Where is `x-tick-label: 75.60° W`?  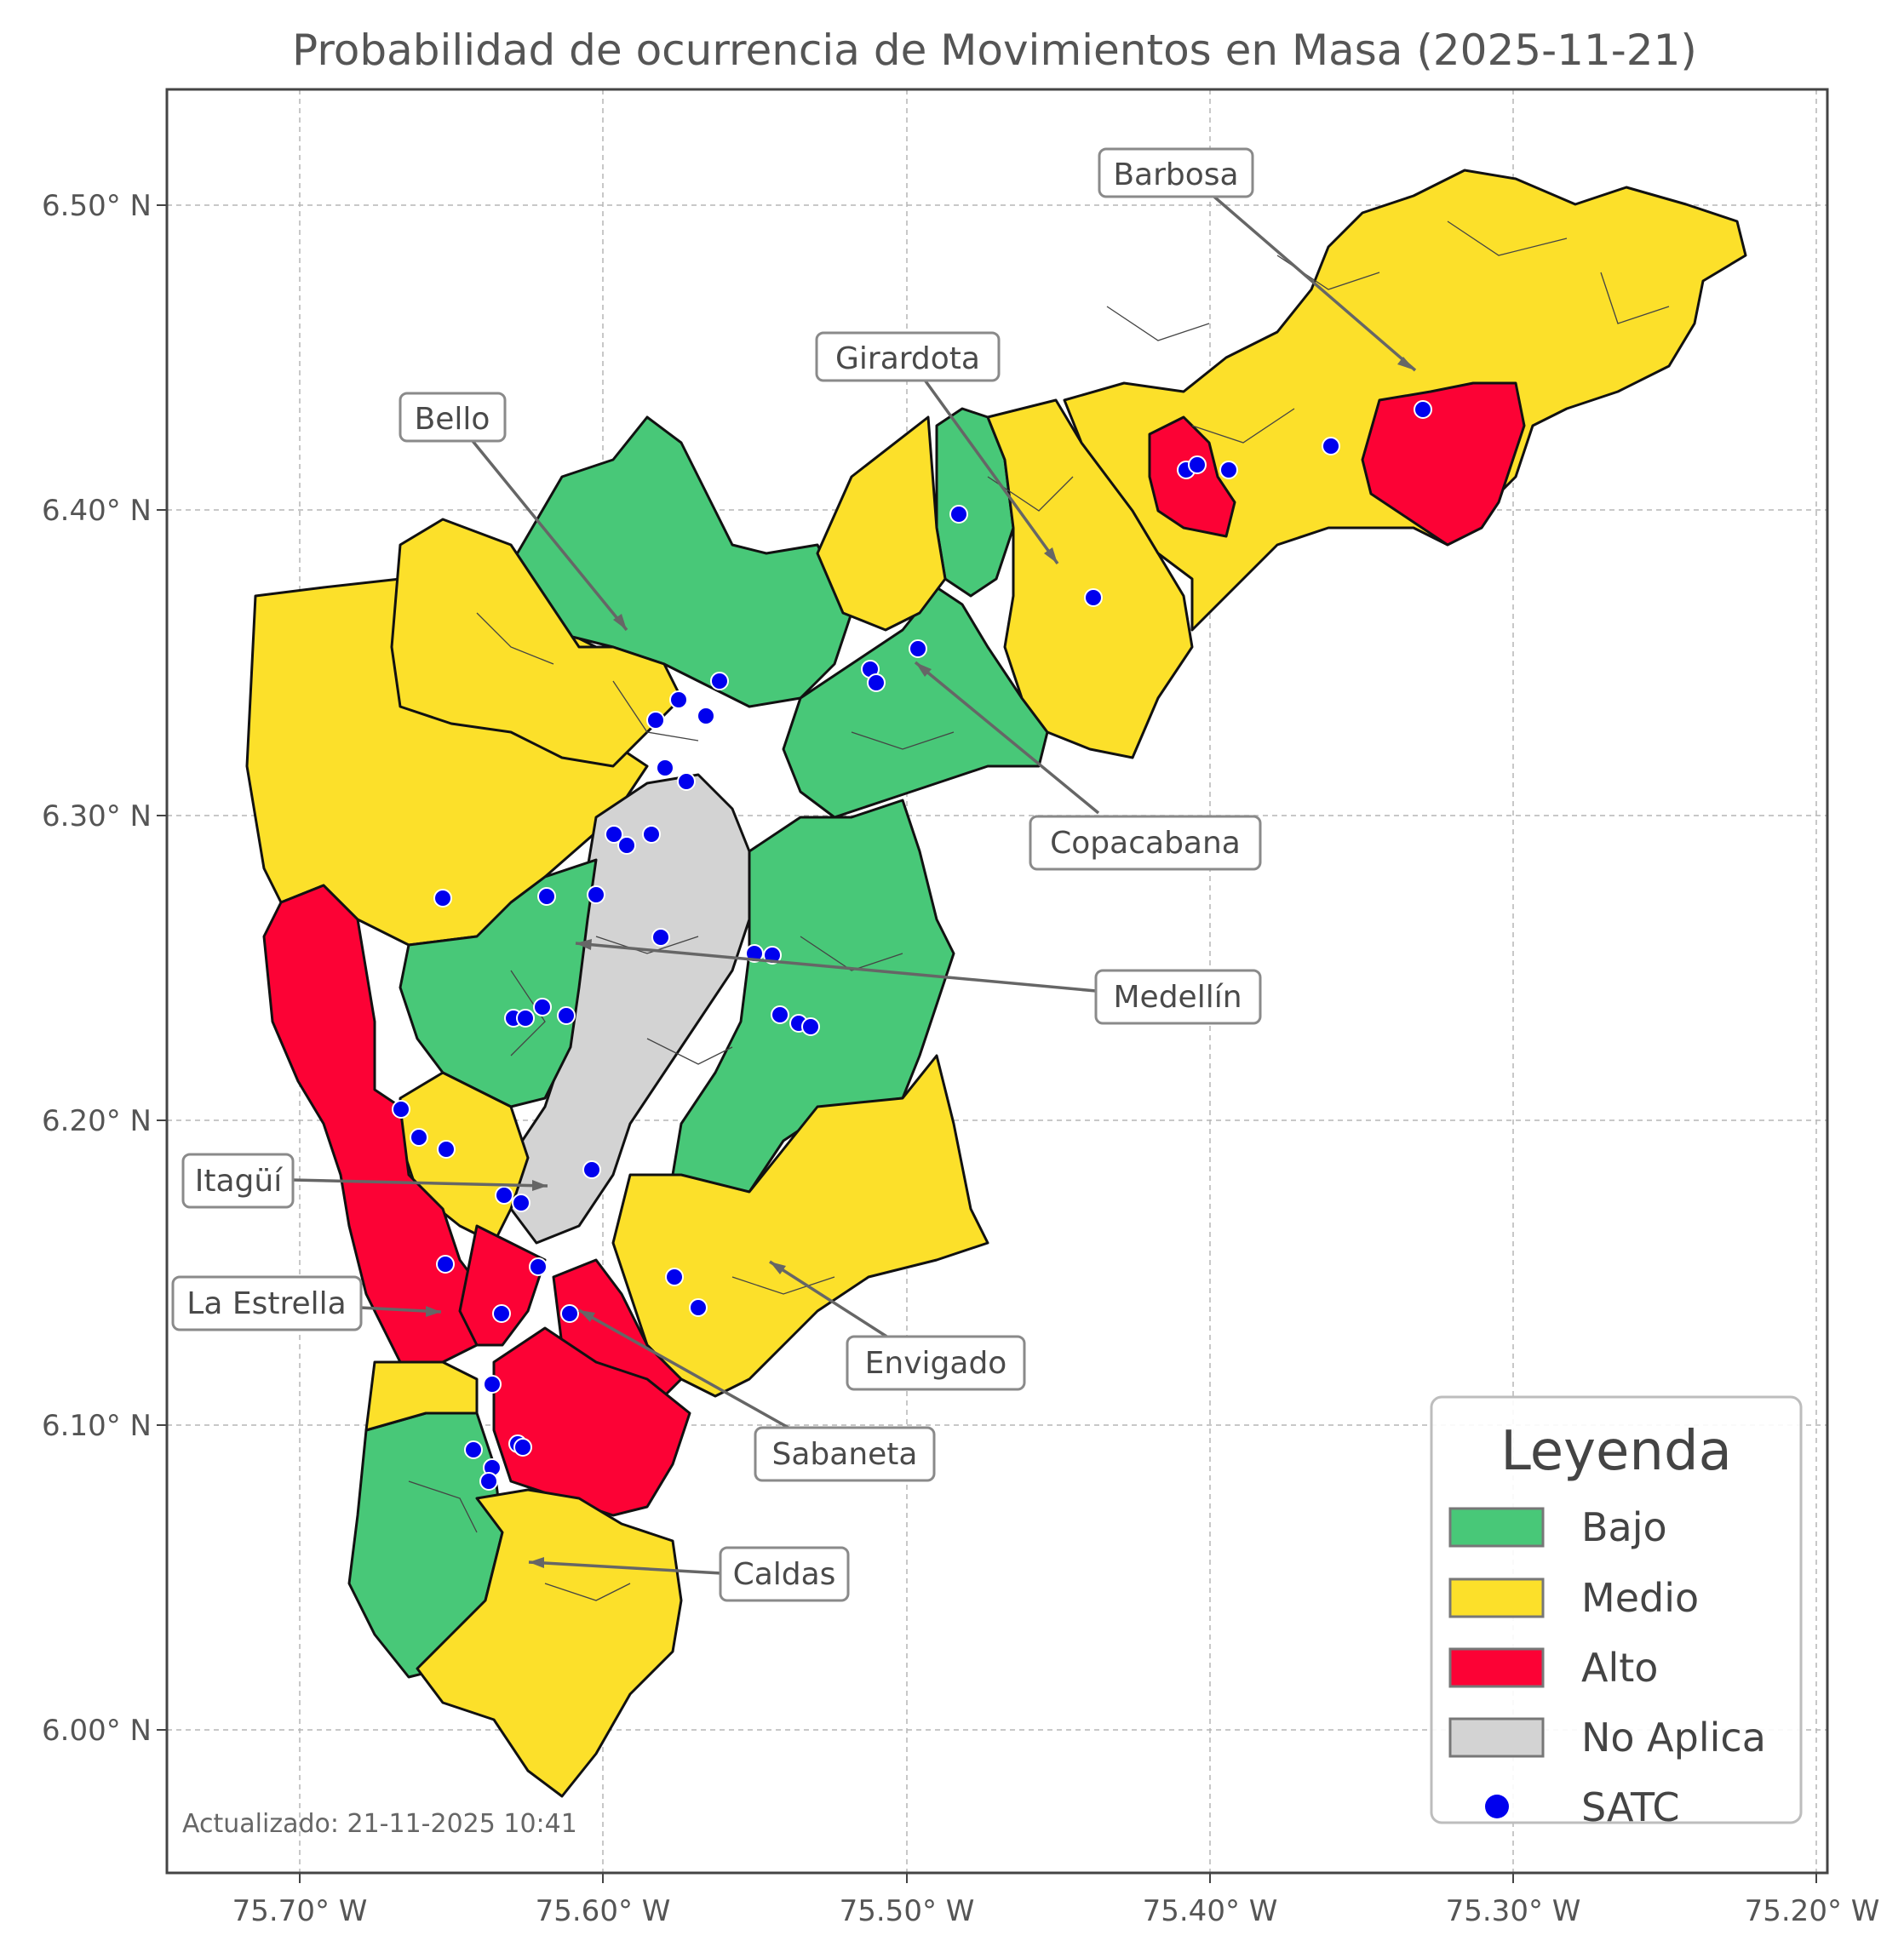 x-tick-label: 75.60° W is located at coordinates (603, 1911).